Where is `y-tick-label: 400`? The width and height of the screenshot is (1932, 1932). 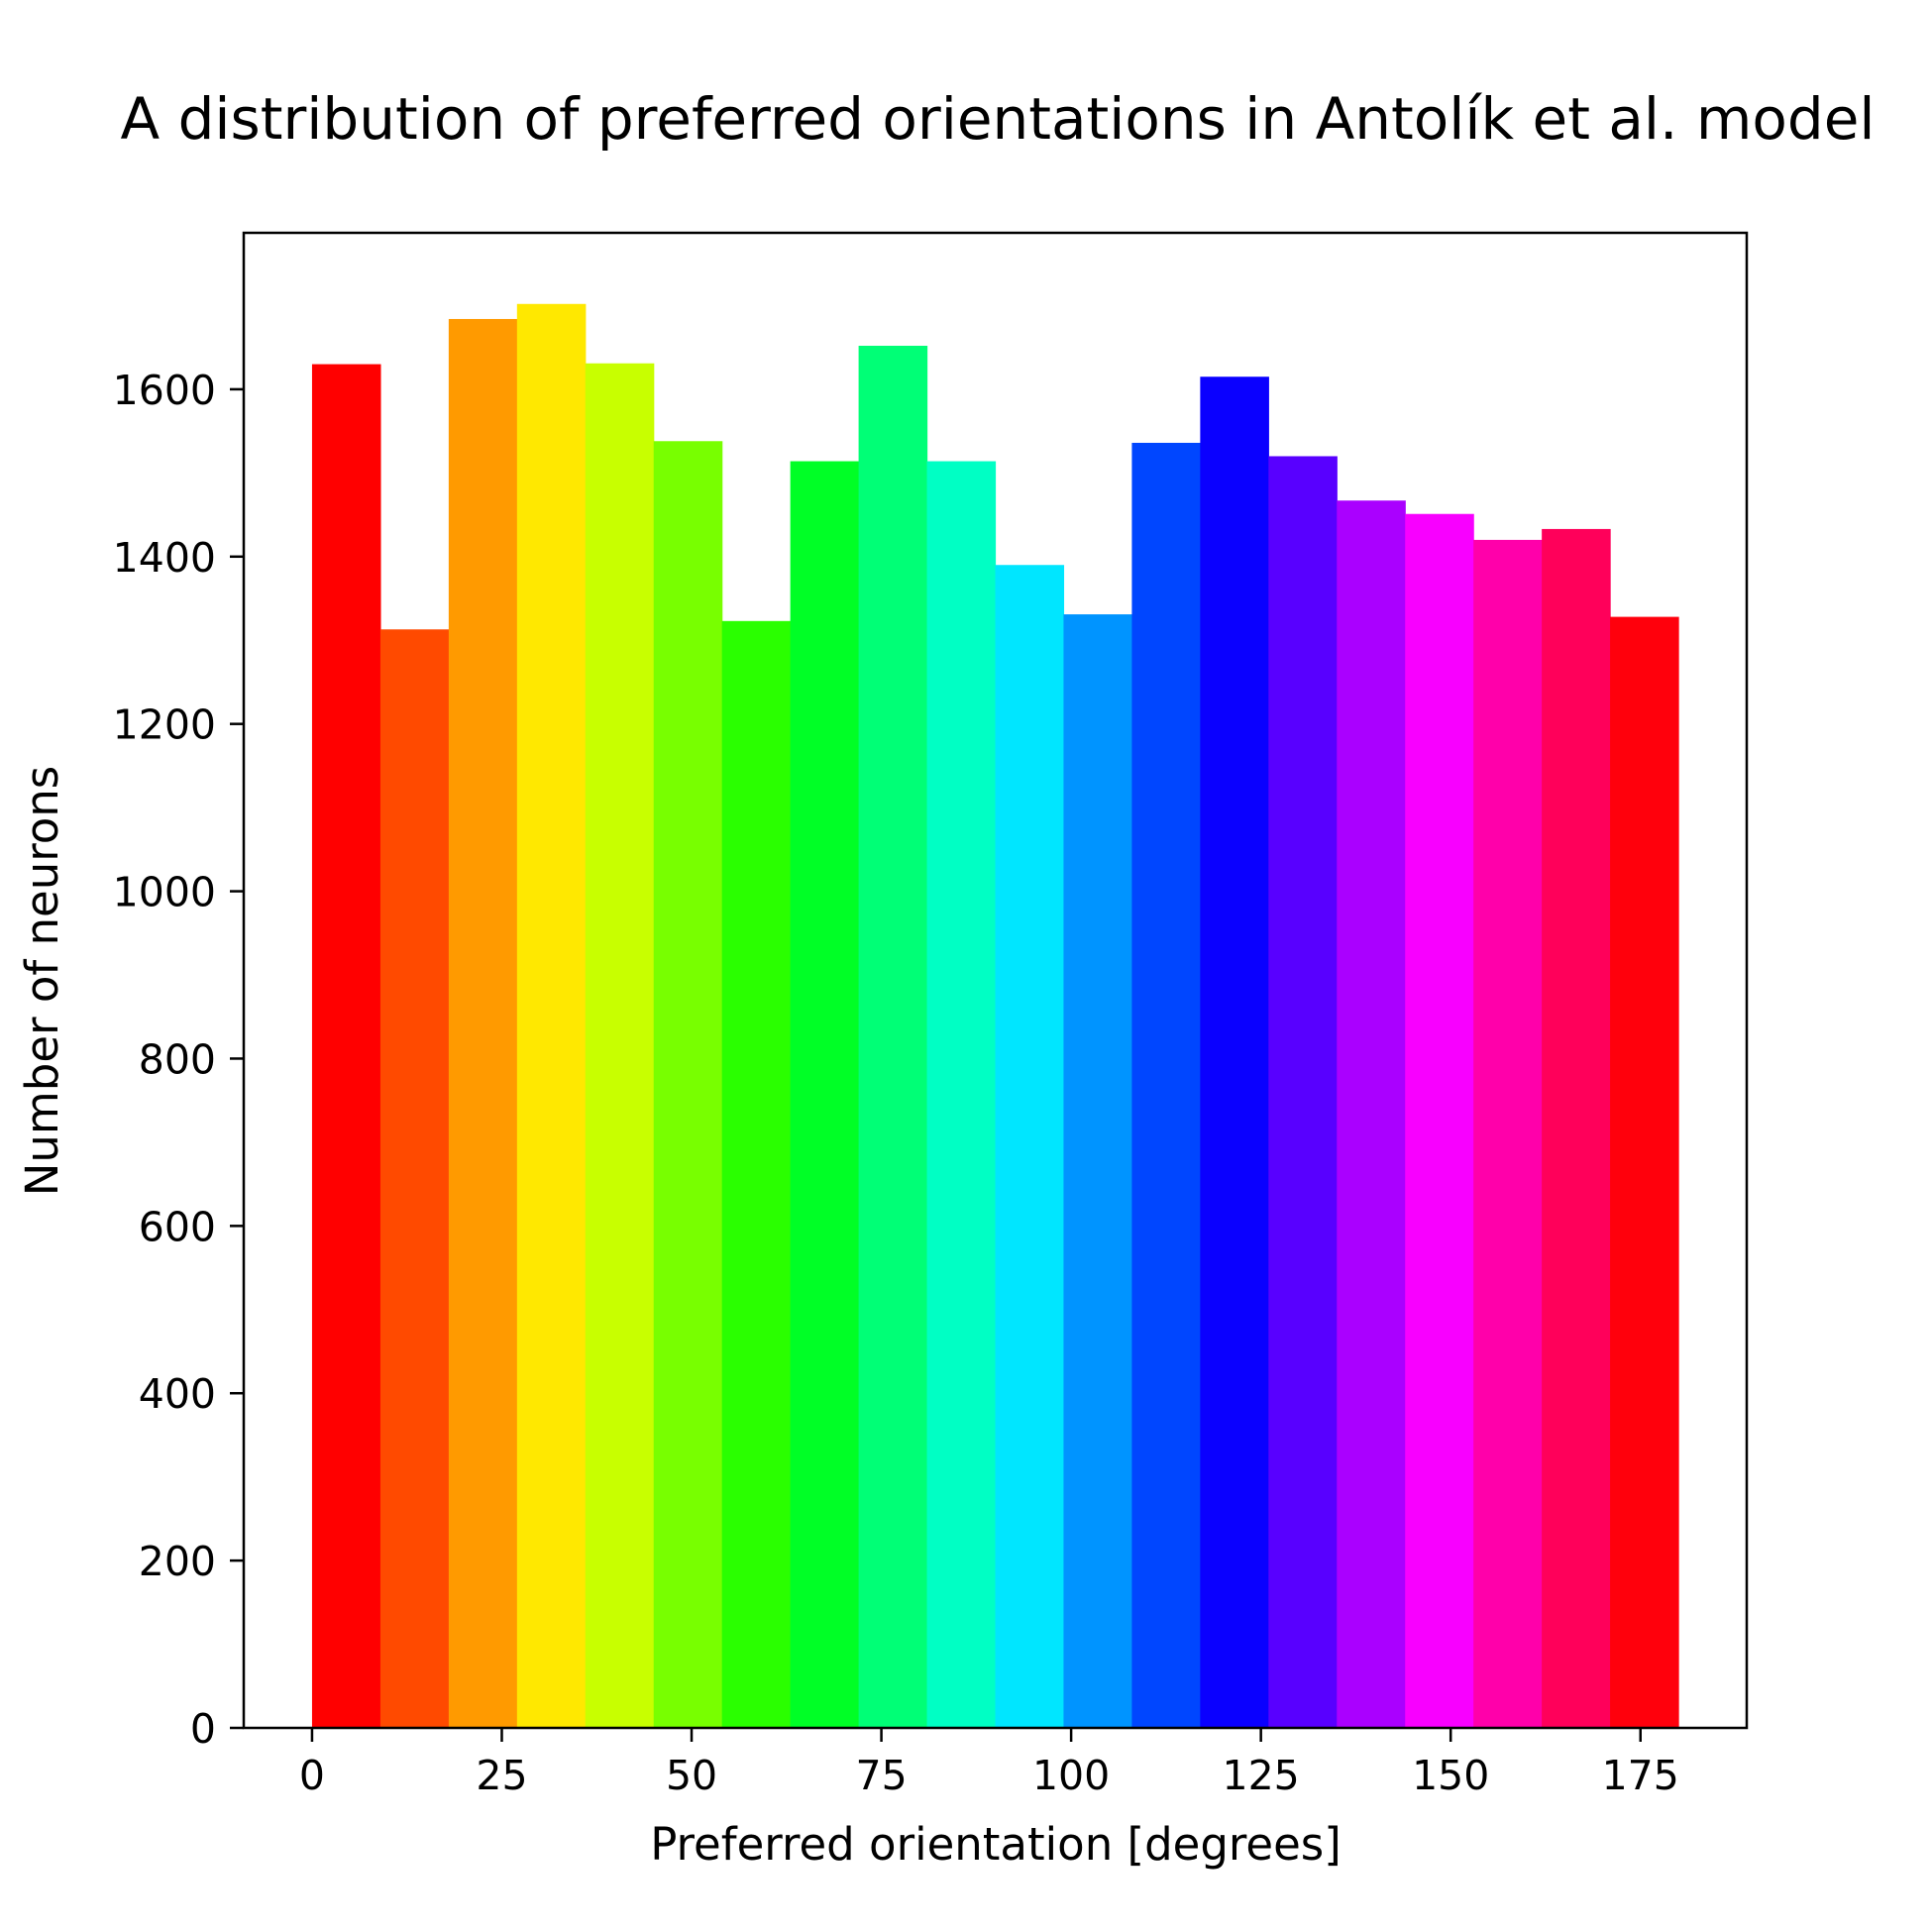 y-tick-label: 400 is located at coordinates (177, 1394).